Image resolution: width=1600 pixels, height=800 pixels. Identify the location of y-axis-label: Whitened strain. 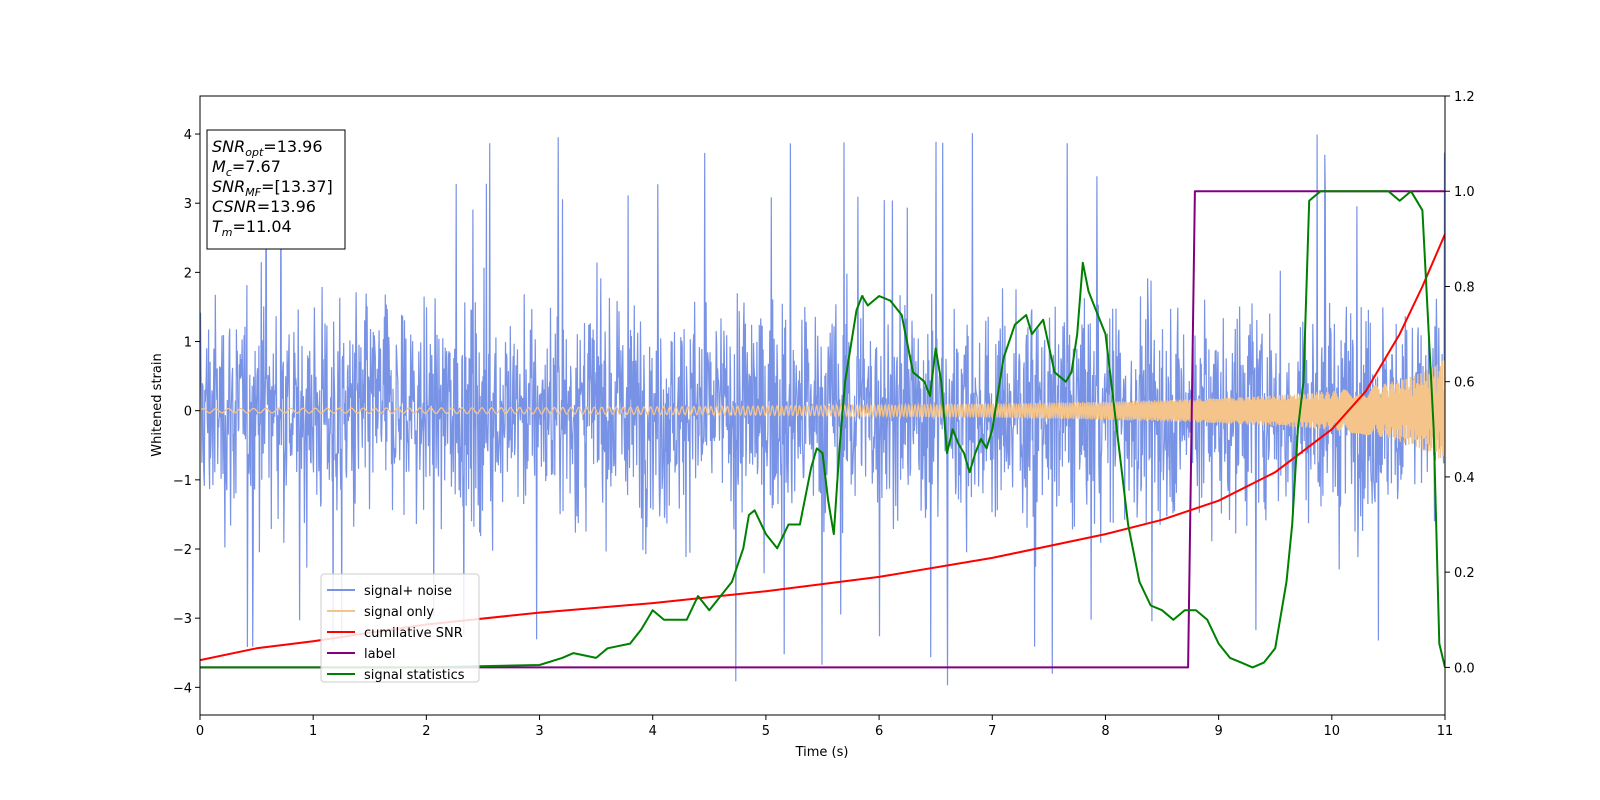
(157, 404).